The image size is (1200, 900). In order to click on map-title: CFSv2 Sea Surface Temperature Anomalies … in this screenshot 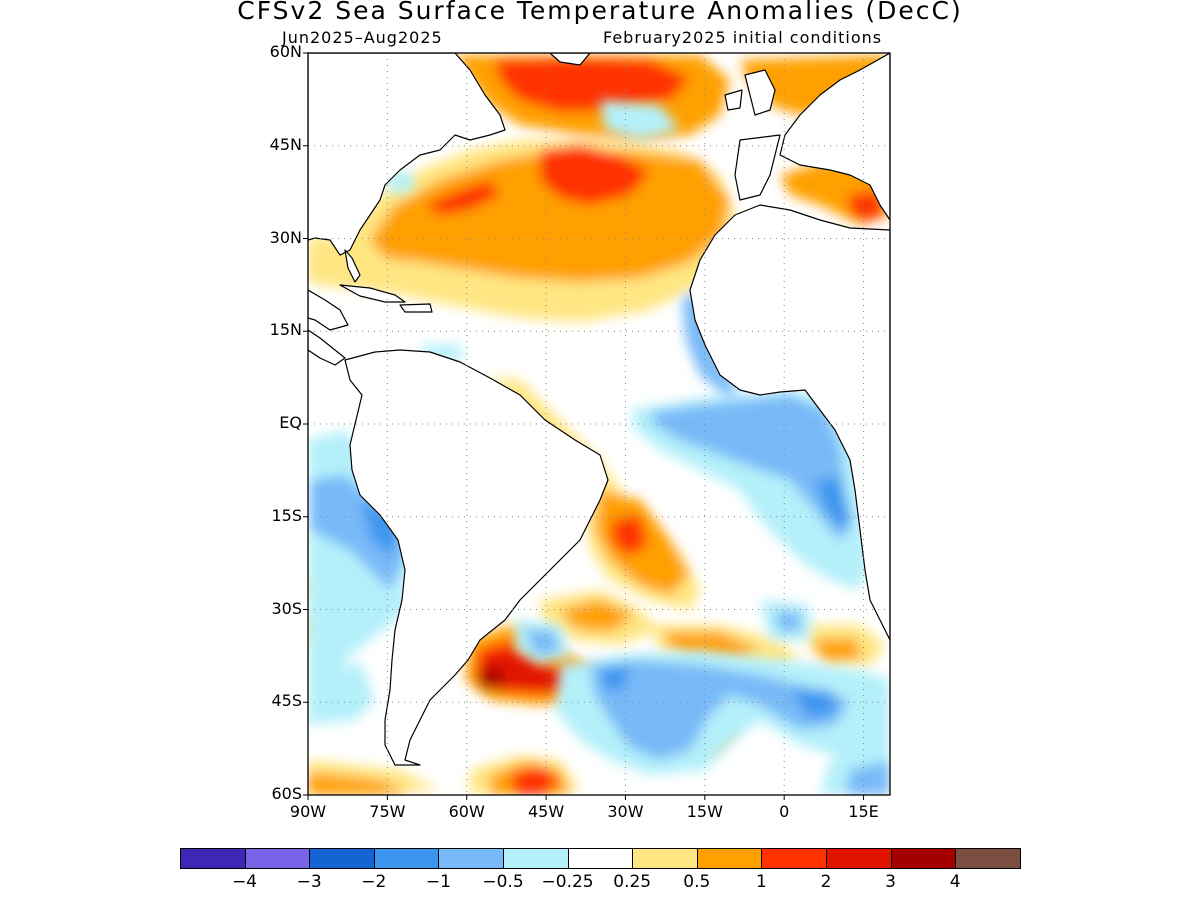, I will do `click(600, 12)`.